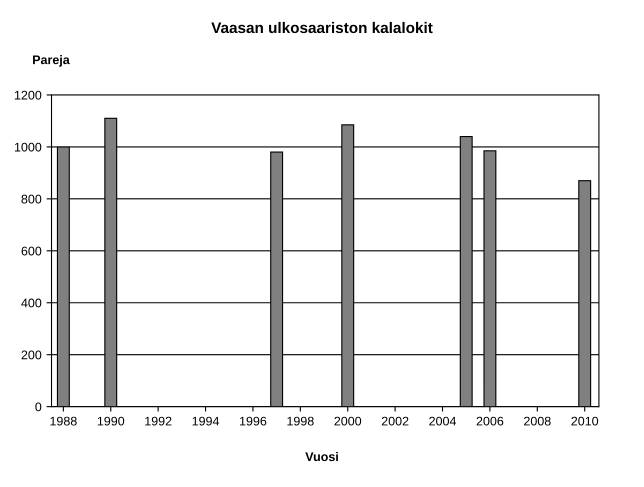  Describe the element at coordinates (158, 421) in the screenshot. I see `x-tick-label: 1992` at that location.